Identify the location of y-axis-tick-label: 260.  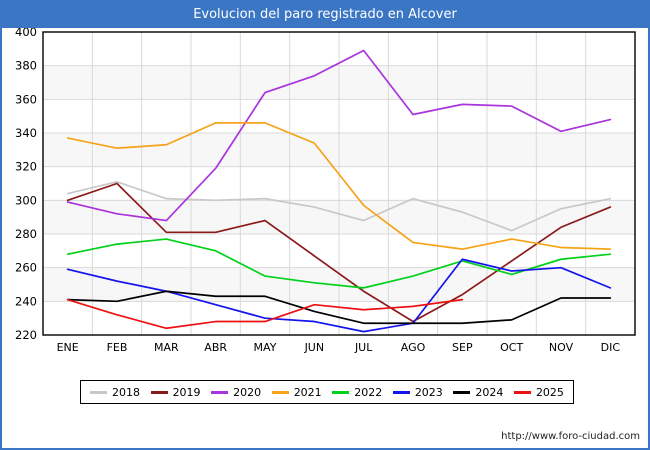
(26, 268).